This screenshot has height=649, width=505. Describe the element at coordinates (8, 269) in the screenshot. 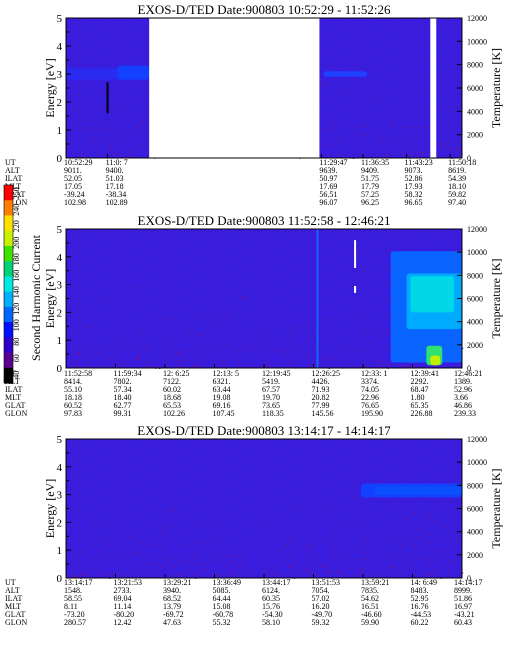

I see `colorbar-segment` at that location.